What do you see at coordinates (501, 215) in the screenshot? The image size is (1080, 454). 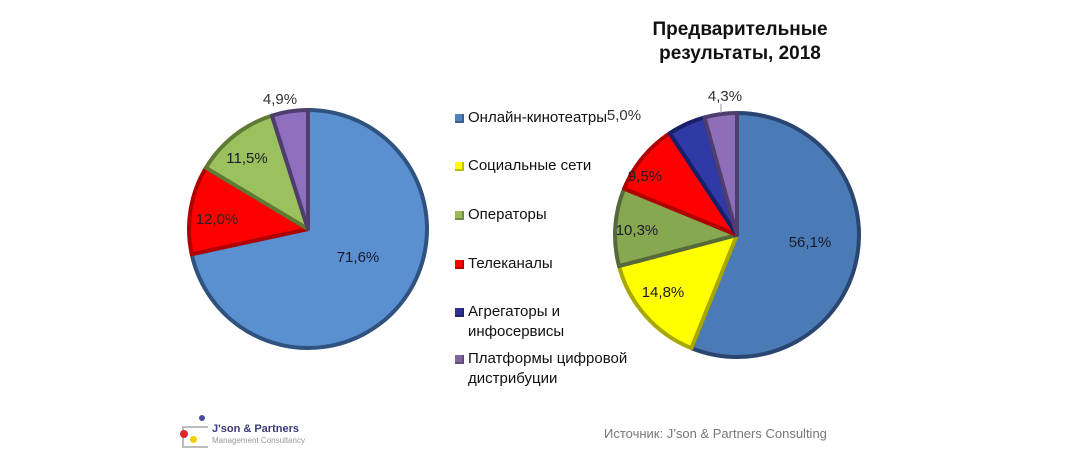 I see `legend-item-operators: Операторы` at bounding box center [501, 215].